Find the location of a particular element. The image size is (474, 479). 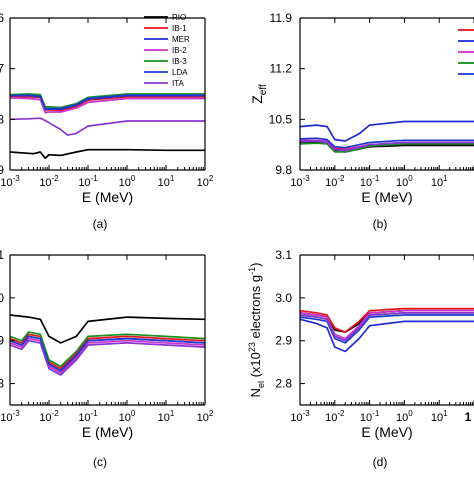

y-tick-label: 9.9 is located at coordinates (2, 170).